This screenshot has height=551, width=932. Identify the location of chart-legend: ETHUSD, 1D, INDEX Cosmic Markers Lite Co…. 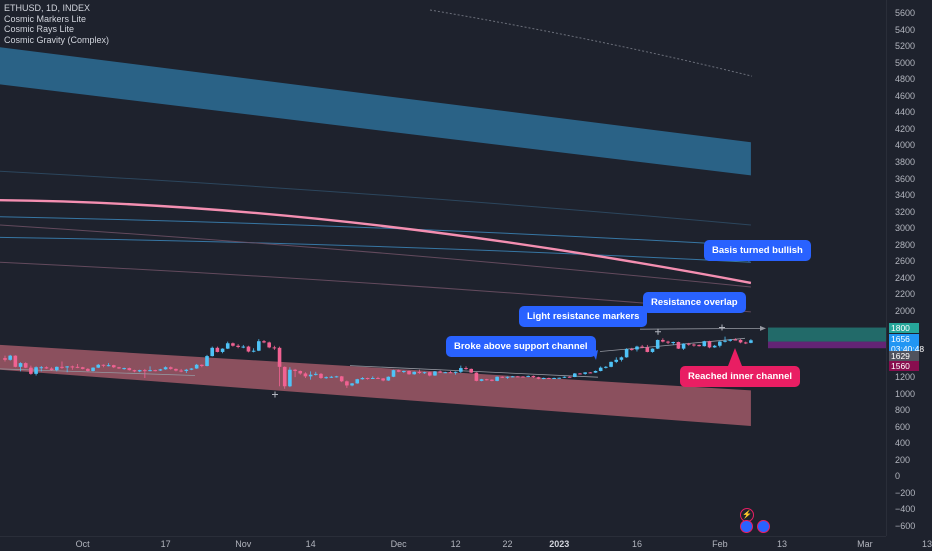
(56, 24).